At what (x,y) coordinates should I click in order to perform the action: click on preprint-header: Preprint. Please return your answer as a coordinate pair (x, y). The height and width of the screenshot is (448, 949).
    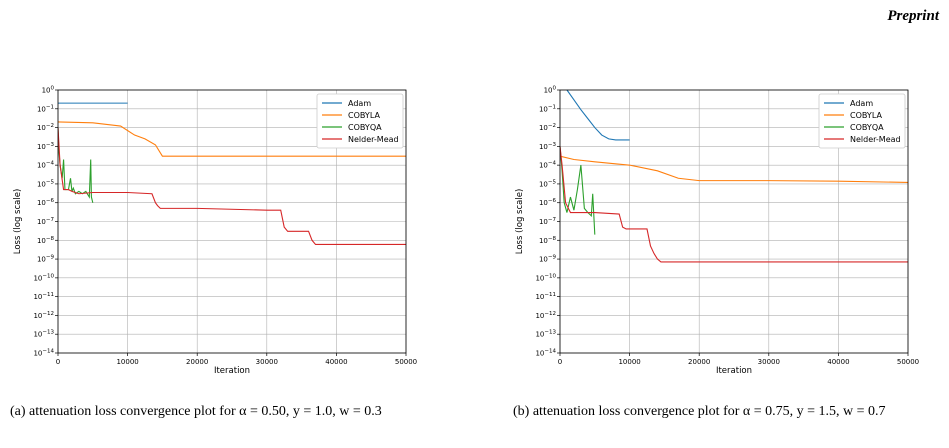
    Looking at the image, I should click on (913, 16).